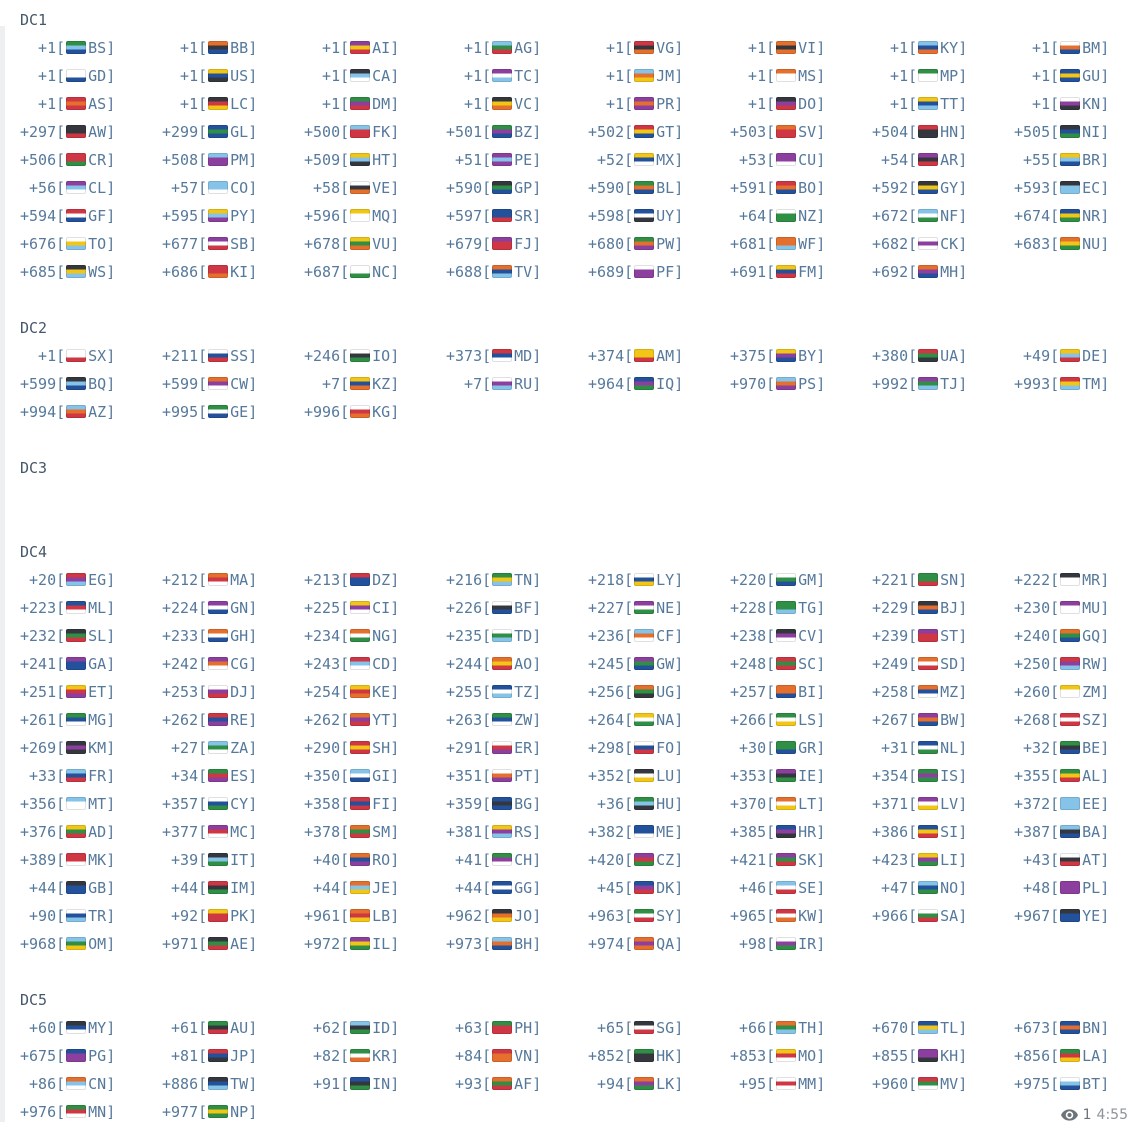 The width and height of the screenshot is (1144, 1128). Describe the element at coordinates (91, 664) in the screenshot. I see `phone-code-entry: +241[GA]` at that location.